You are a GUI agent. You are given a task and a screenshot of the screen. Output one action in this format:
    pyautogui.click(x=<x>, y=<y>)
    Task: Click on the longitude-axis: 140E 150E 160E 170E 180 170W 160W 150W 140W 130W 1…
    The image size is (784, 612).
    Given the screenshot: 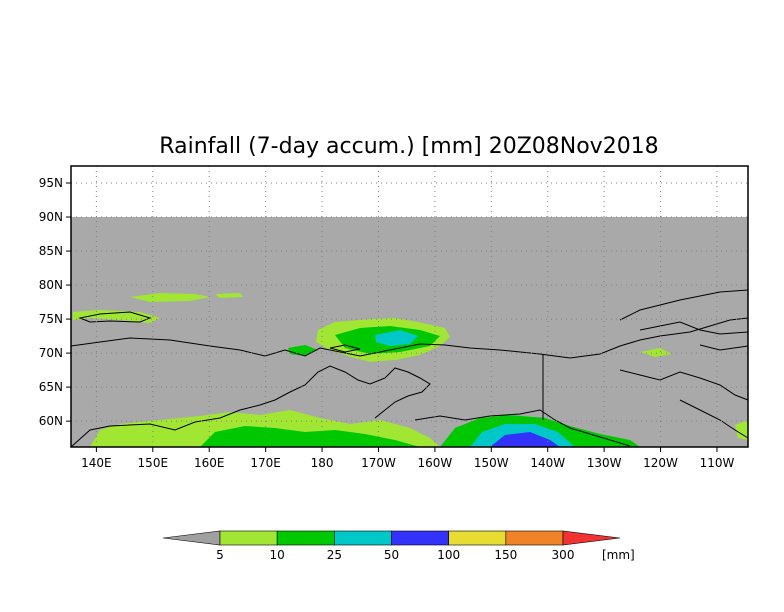 What is the action you would take?
    pyautogui.click(x=407, y=458)
    